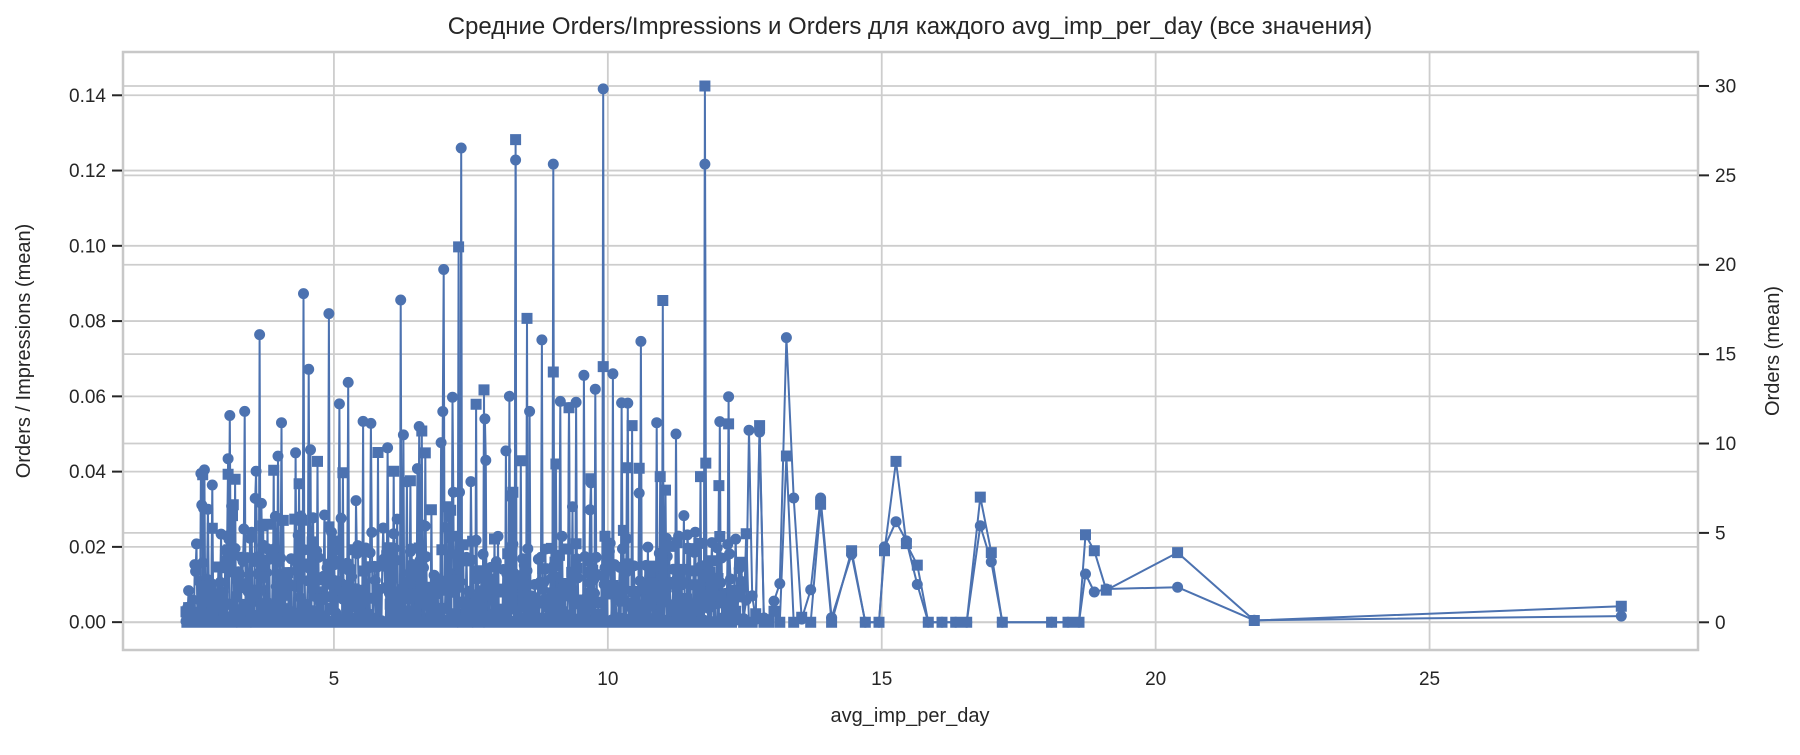 The image size is (1800, 755). Describe the element at coordinates (87, 472) in the screenshot. I see `y-tick-label-left: 0.04` at that location.